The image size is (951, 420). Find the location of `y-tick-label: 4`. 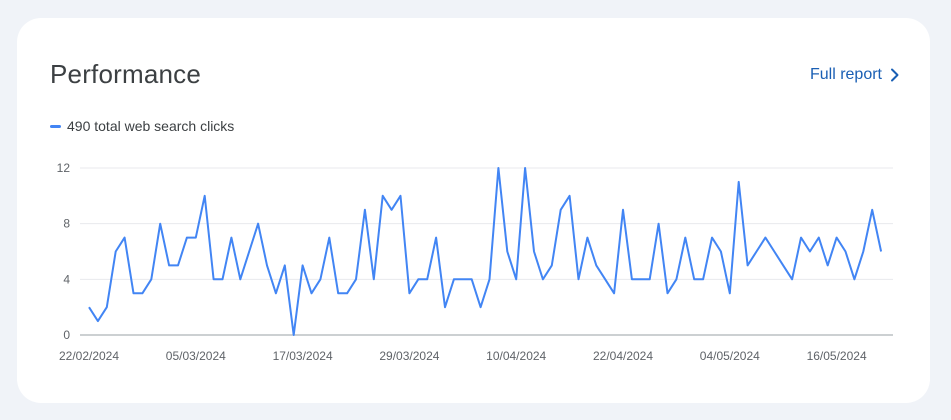

y-tick-label: 4 is located at coordinates (66, 279).